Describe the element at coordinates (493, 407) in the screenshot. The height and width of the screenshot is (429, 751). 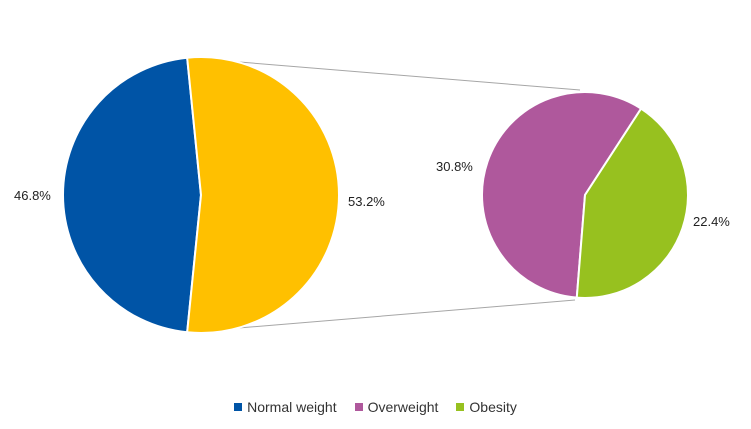
I see `legend-label: Obesity` at that location.